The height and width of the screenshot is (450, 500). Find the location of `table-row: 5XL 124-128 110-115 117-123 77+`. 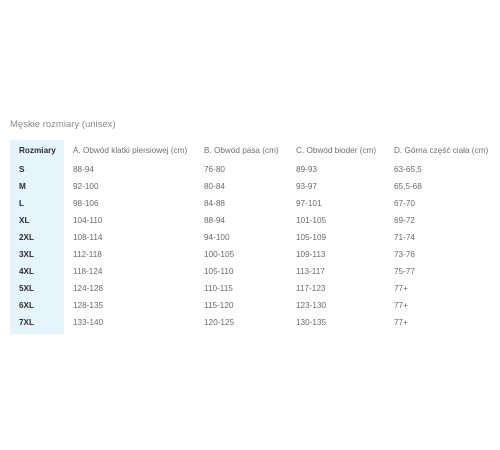

table-row: 5XL 124-128 110-115 117-123 77+ is located at coordinates (252, 288).